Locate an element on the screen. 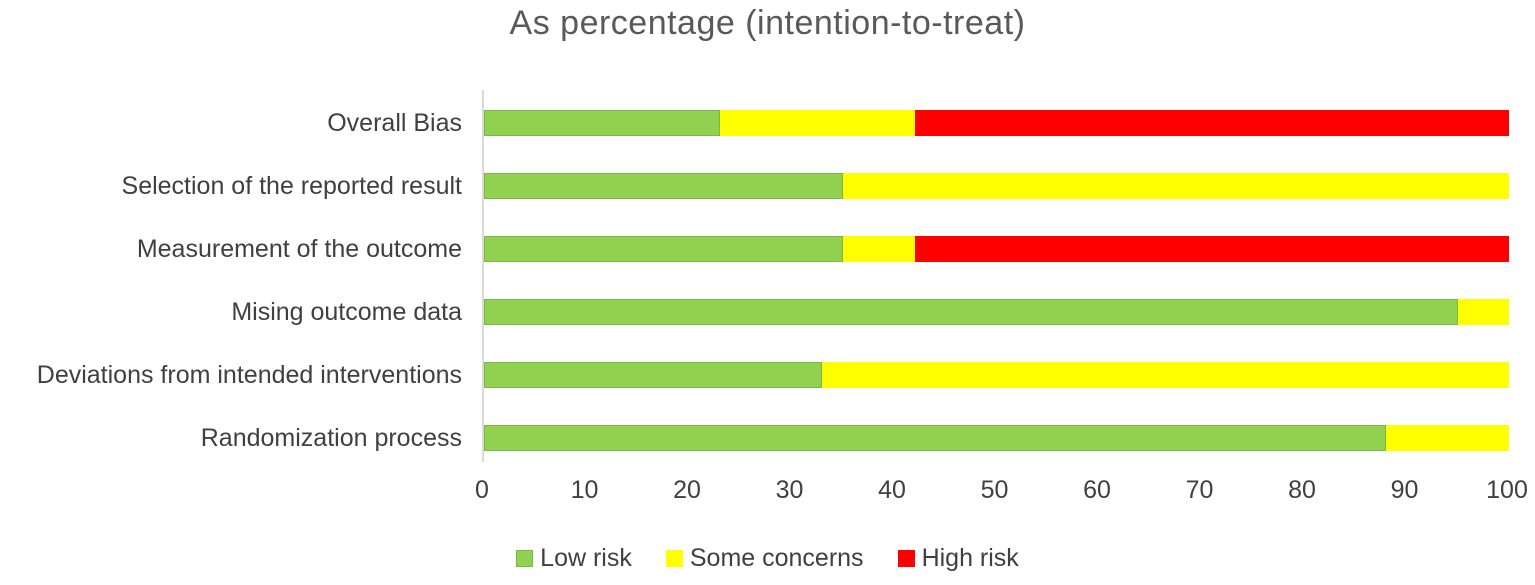  legend-item-high-risk: High risk is located at coordinates (958, 558).